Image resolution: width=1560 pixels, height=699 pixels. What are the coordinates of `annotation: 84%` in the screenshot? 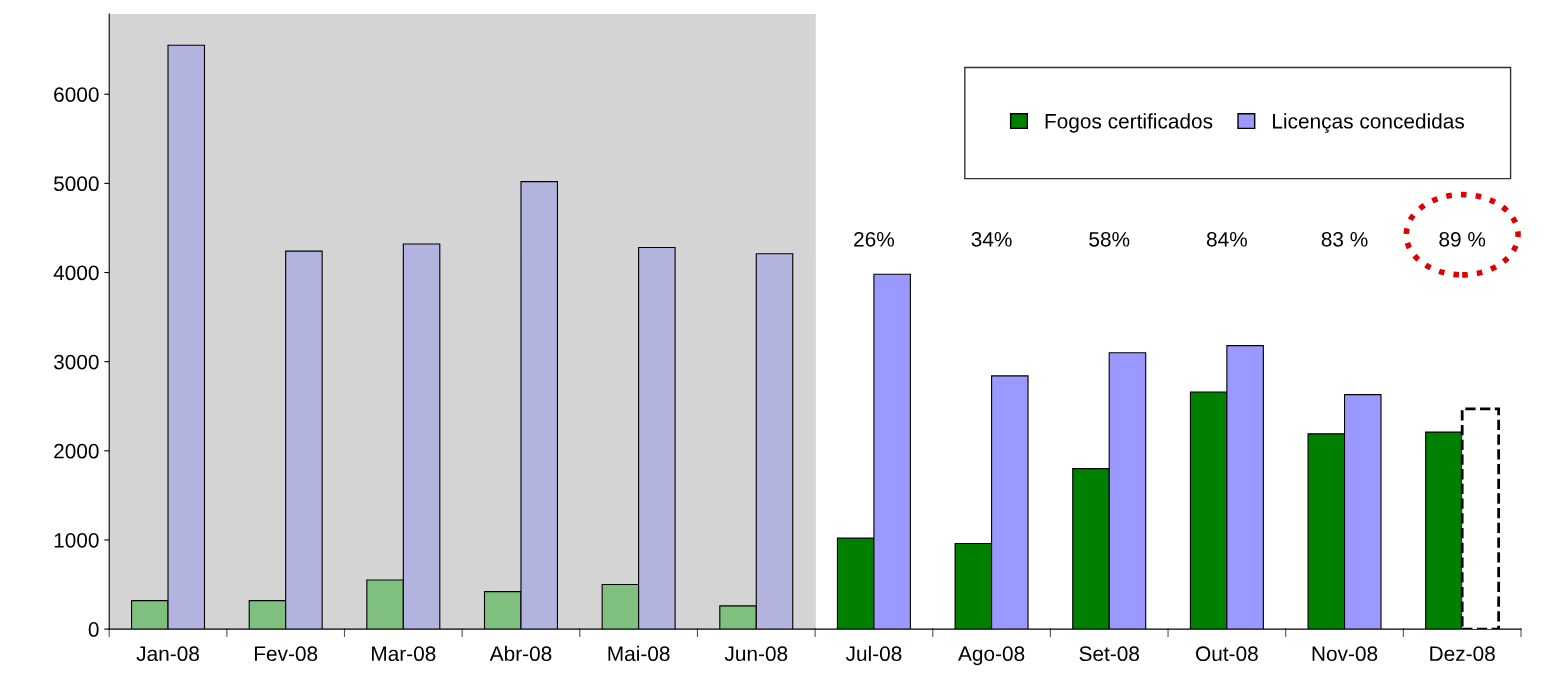 It's located at (1226, 239).